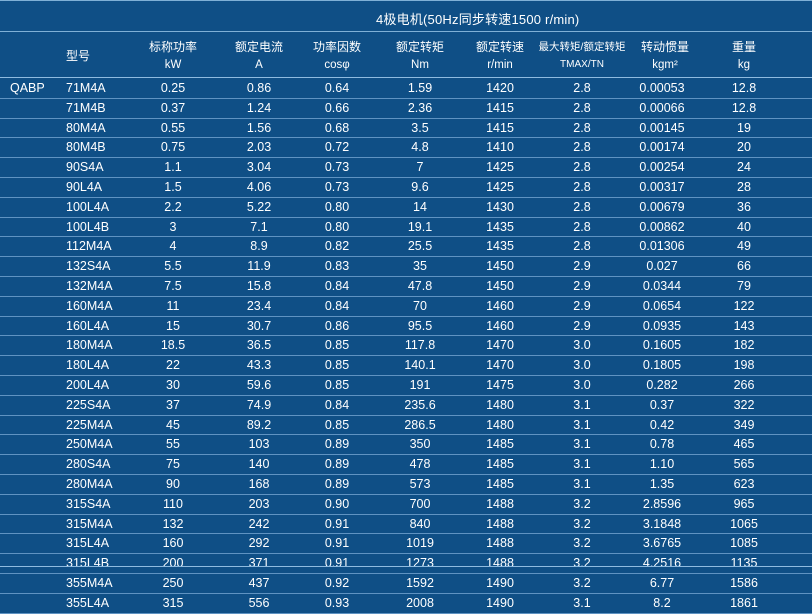 This screenshot has width=812, height=614. Describe the element at coordinates (173, 167) in the screenshot. I see `cell-power: 1.1` at that location.